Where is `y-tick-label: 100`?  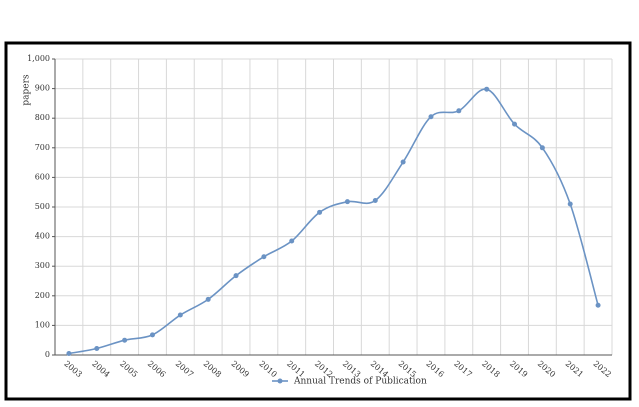
y-tick-label: 100 is located at coordinates (42, 324).